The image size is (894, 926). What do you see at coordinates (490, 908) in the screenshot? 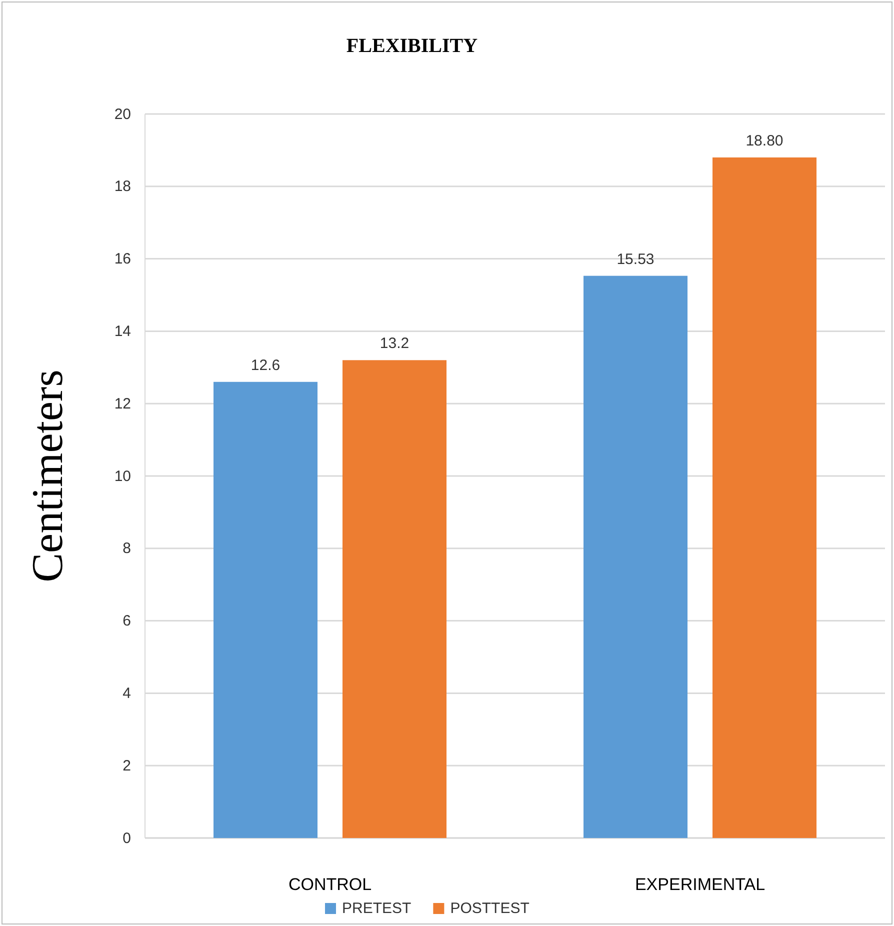
I see `legend-label: POSTTEST` at bounding box center [490, 908].